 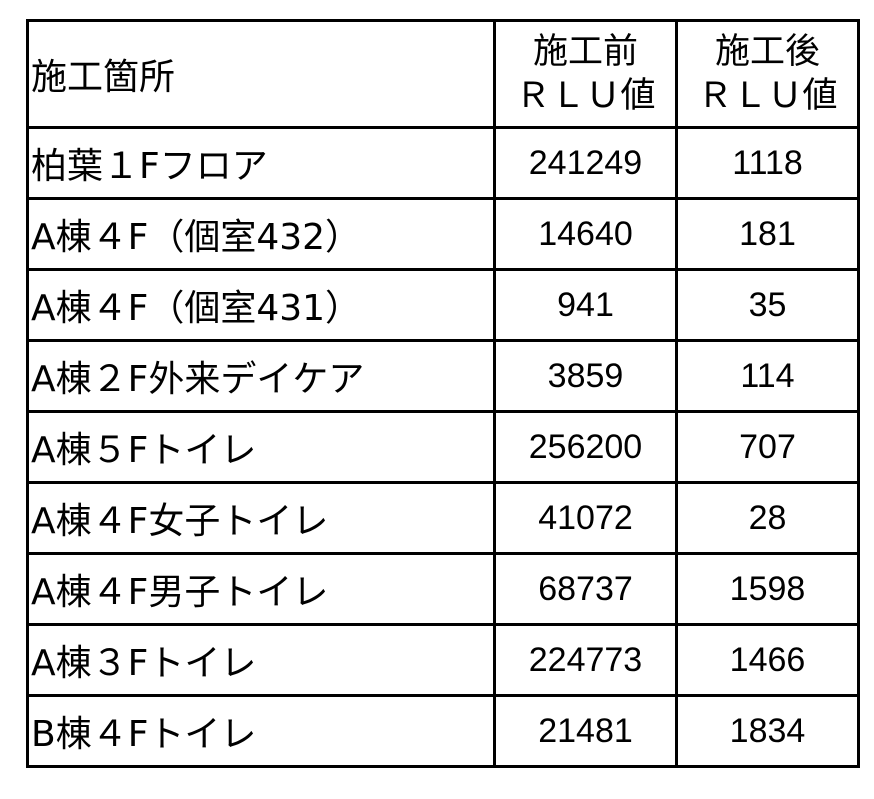 I want to click on cell-rlu-after: 1834, so click(x=767, y=731).